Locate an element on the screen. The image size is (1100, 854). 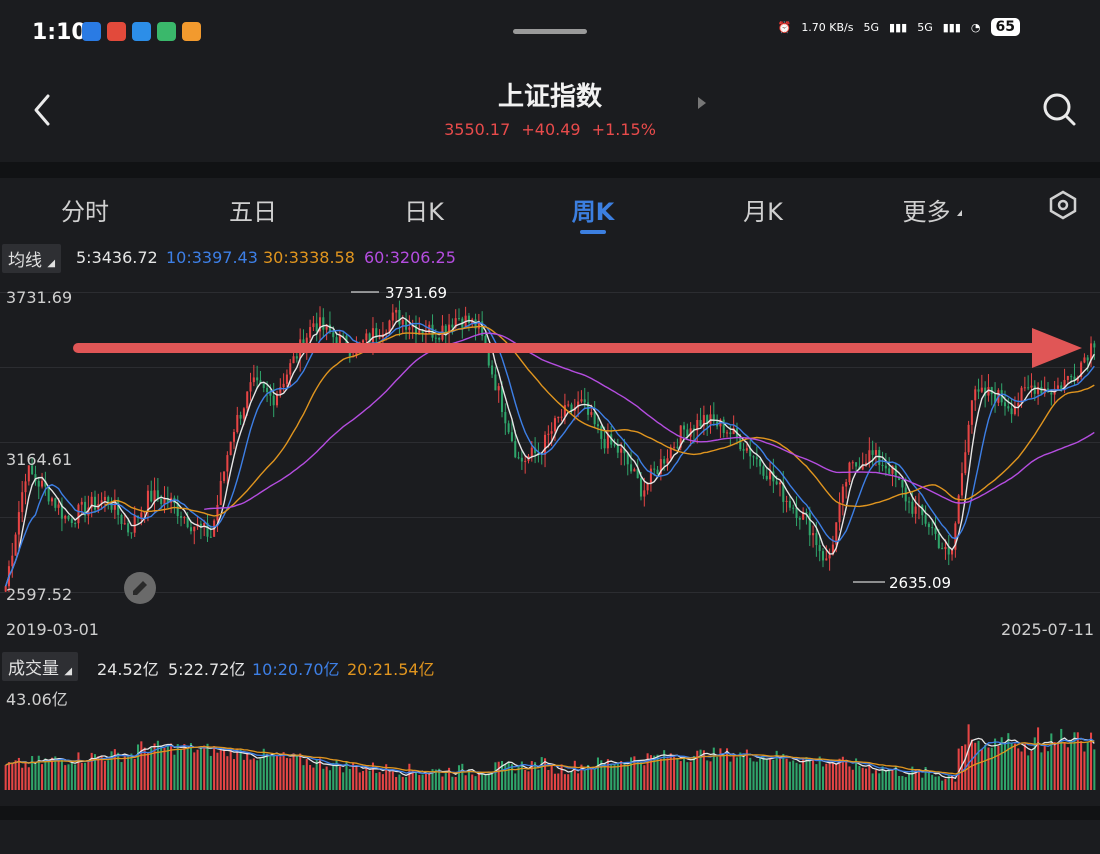
app-icon is located at coordinates (91, 31).